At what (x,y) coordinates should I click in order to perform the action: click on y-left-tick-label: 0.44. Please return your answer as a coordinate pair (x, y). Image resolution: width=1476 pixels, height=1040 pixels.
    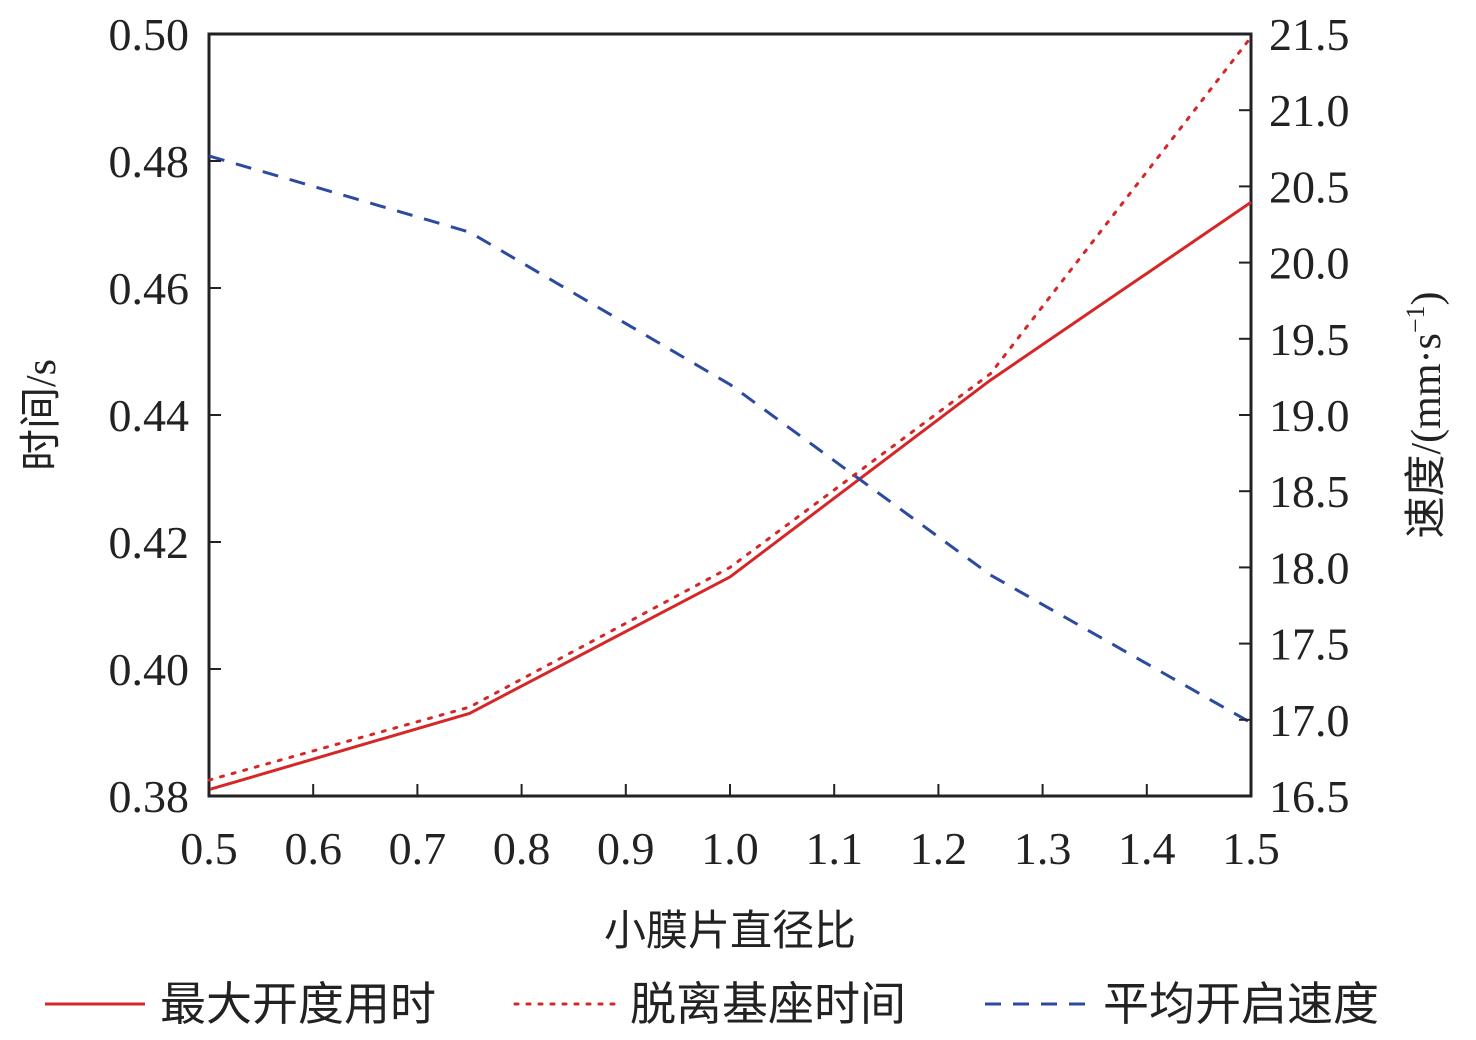
    Looking at the image, I should click on (149, 415).